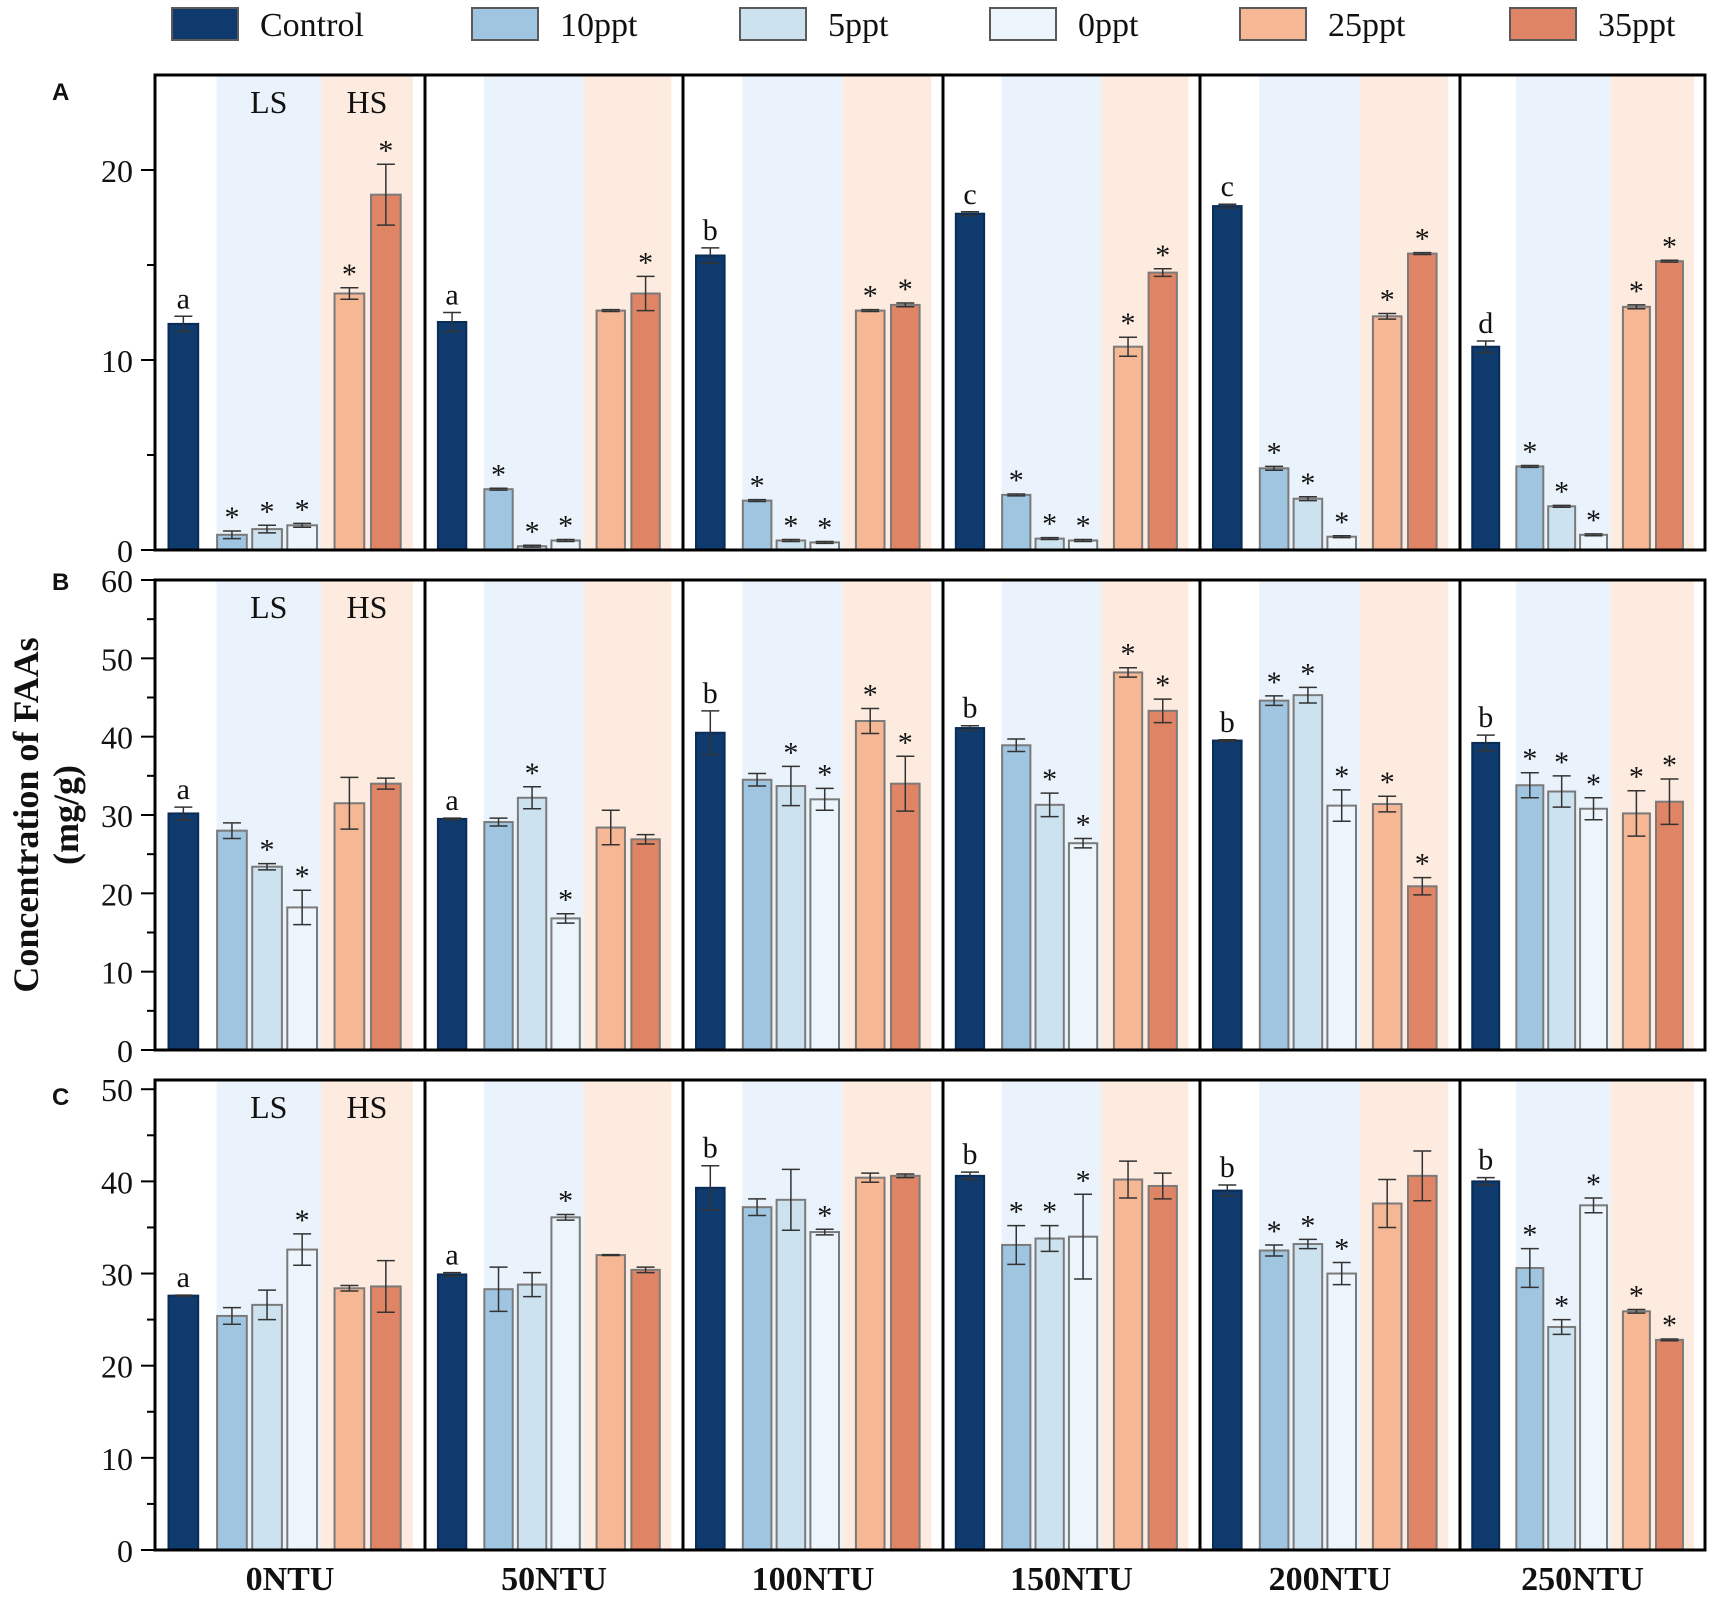 The height and width of the screenshot is (1597, 1719). I want to click on x-group-label: 50NTU, so click(554, 1579).